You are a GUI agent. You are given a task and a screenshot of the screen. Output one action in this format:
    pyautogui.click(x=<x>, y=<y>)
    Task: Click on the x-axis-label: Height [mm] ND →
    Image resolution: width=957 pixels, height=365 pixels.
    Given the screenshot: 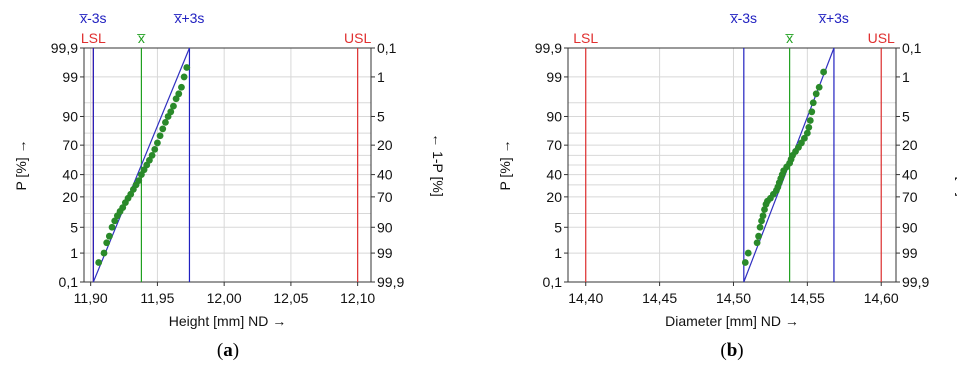 What is the action you would take?
    pyautogui.click(x=227, y=321)
    